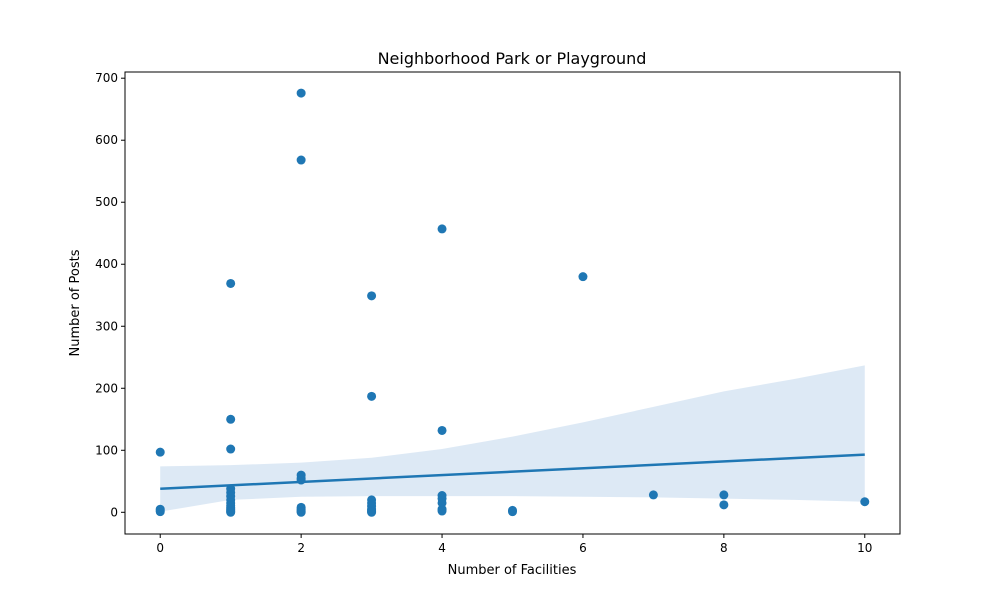 This screenshot has height=604, width=1000. Describe the element at coordinates (583, 548) in the screenshot. I see `x-tick-label: 6` at that location.